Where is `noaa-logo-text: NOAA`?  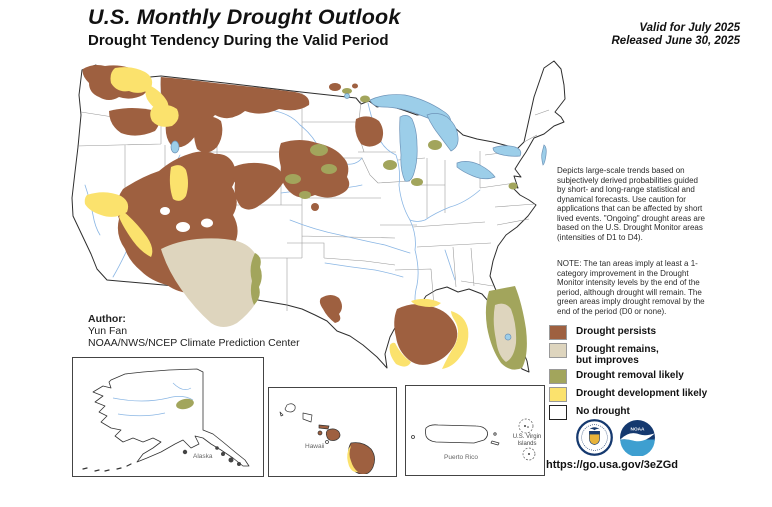
noaa-logo-text: NOAA is located at coordinates (638, 429).